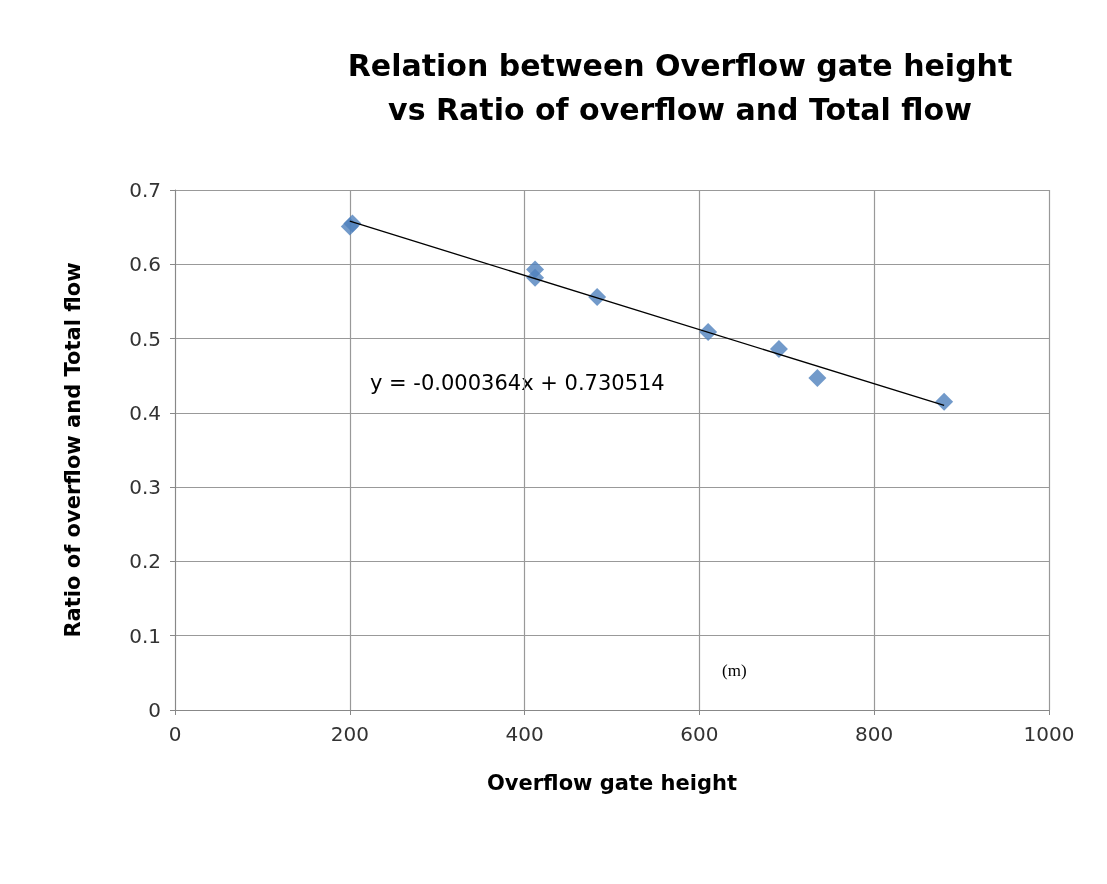 The width and height of the screenshot is (1107, 884). What do you see at coordinates (874, 734) in the screenshot?
I see `x-tick-label: 800` at bounding box center [874, 734].